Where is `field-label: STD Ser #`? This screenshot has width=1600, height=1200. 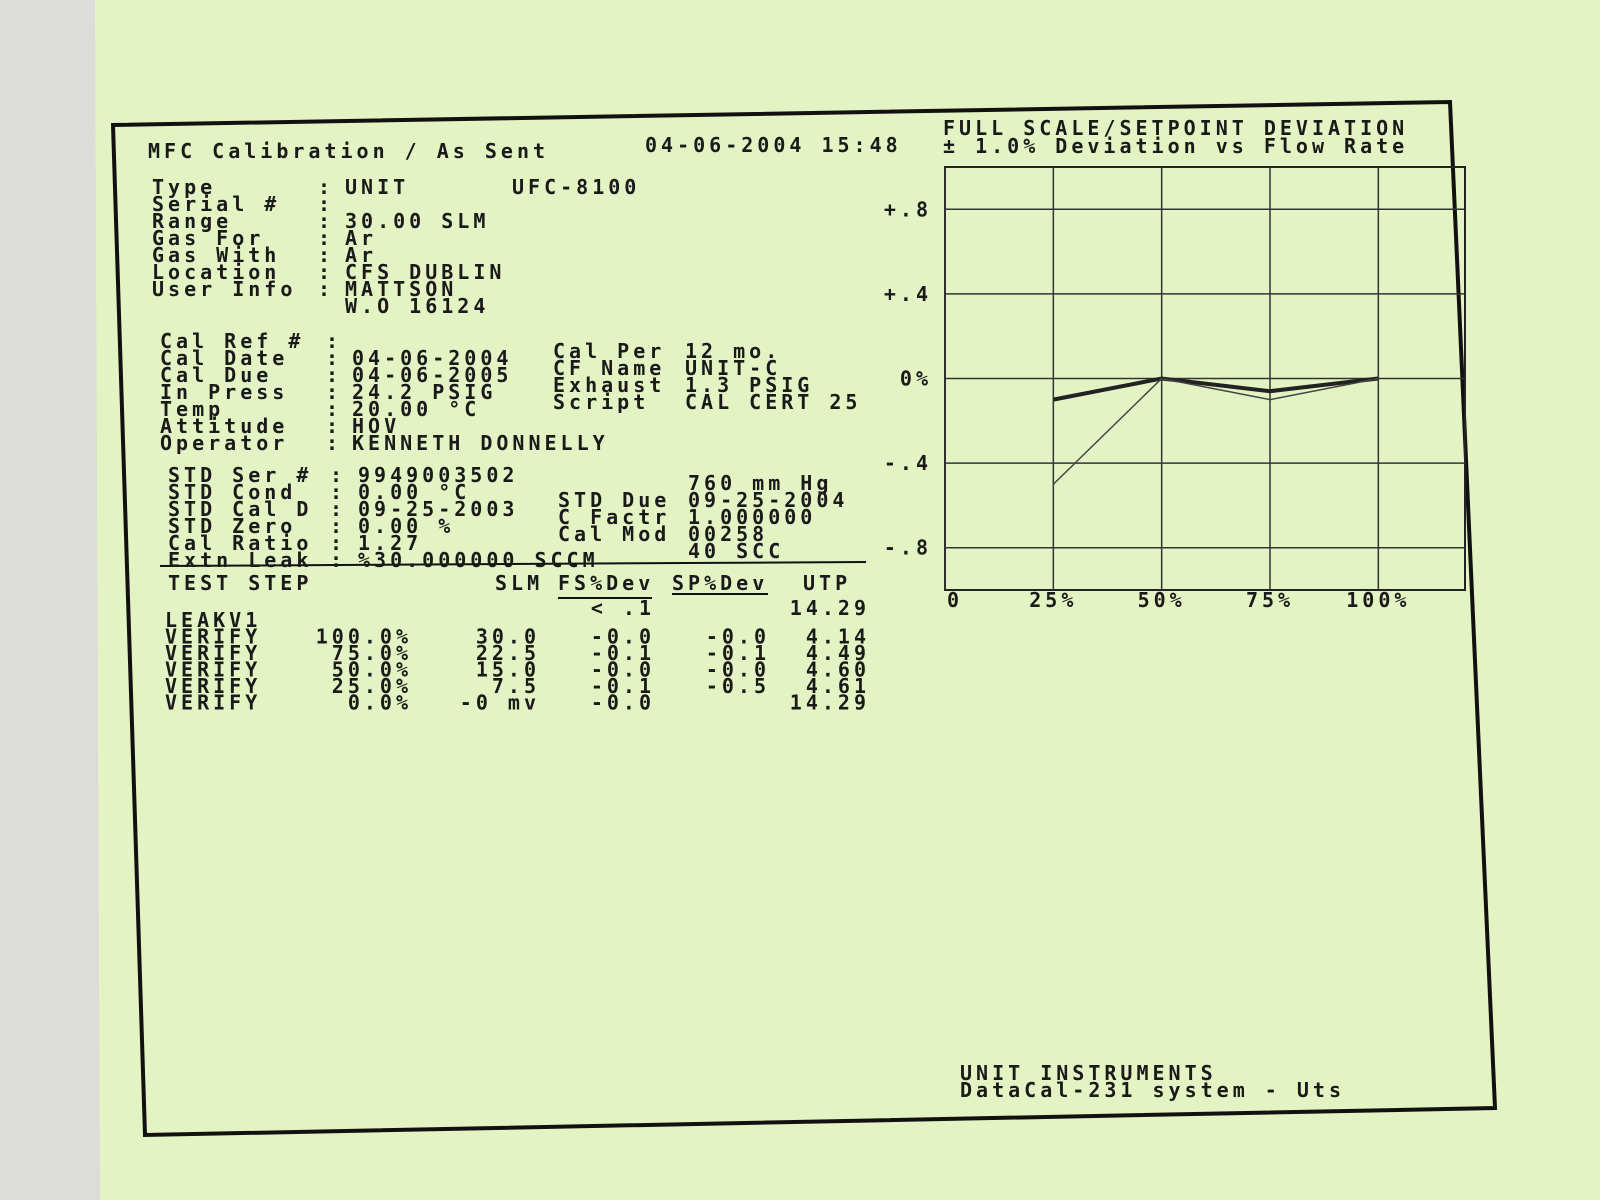
field-label: STD Ser # is located at coordinates (240, 475).